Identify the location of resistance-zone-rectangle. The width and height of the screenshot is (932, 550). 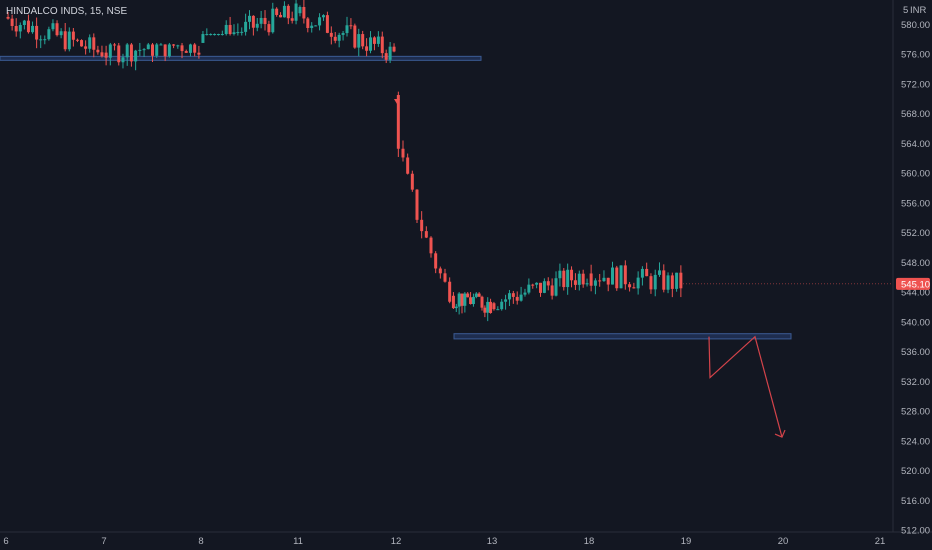
(241, 58).